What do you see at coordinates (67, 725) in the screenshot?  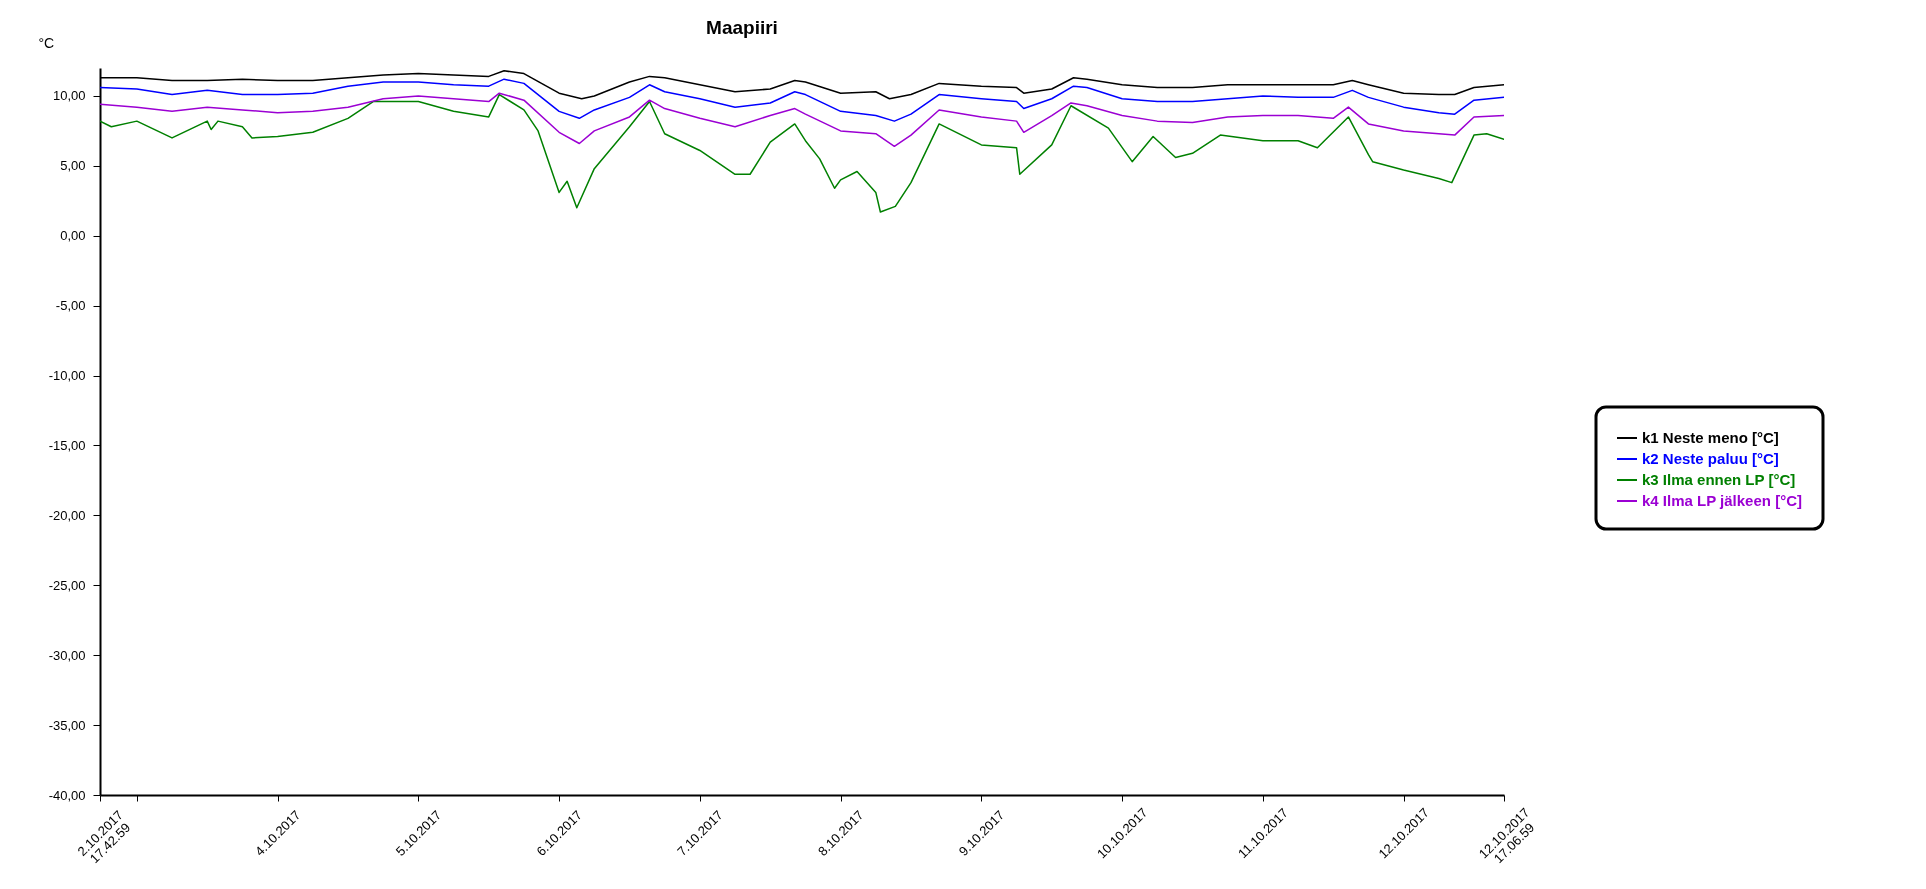 I see `y-tick-label: -35,00` at bounding box center [67, 725].